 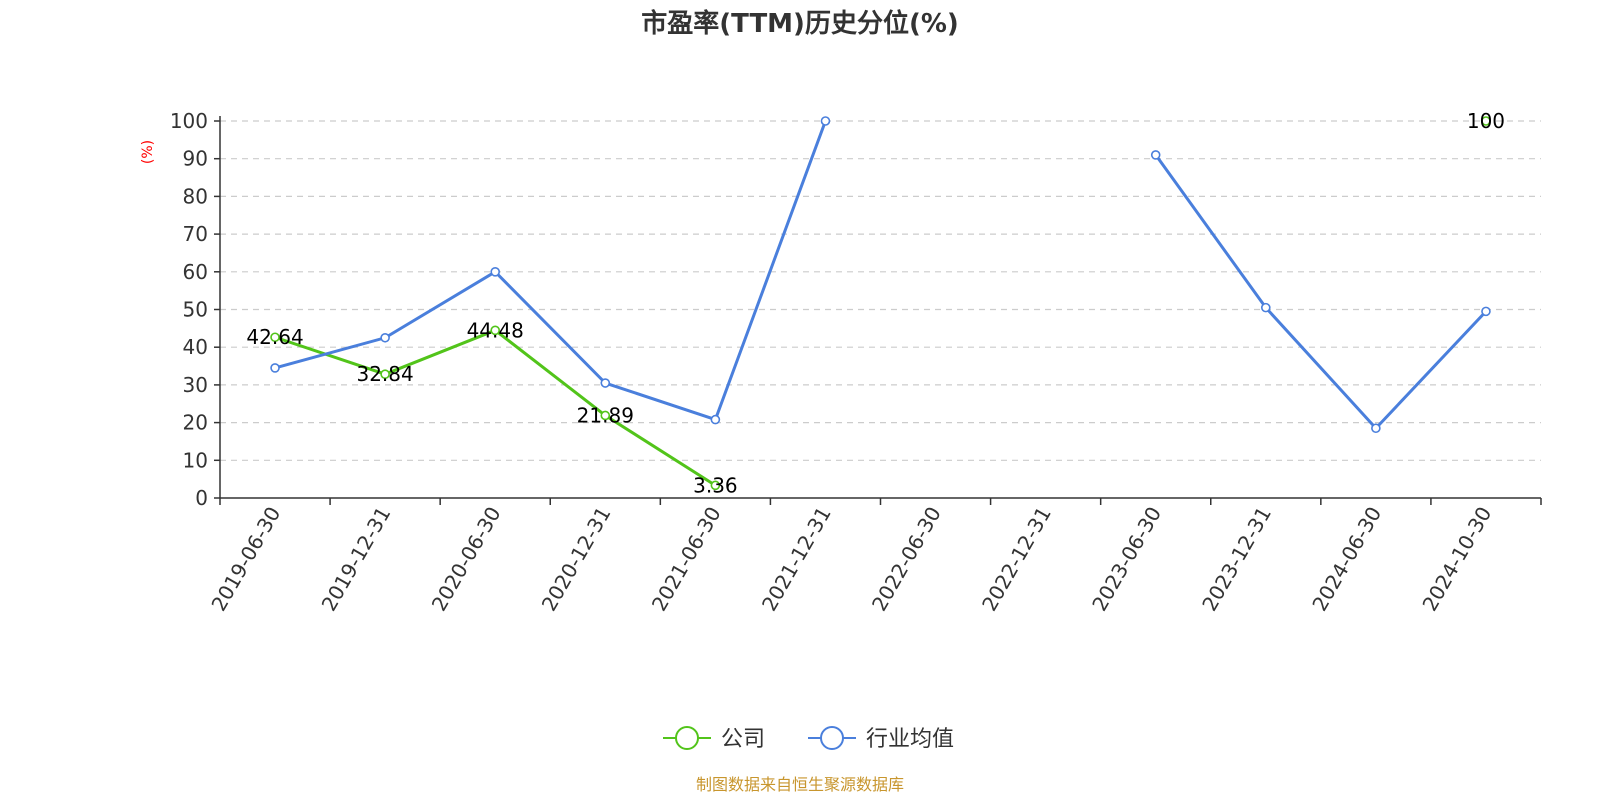 What do you see at coordinates (245, 559) in the screenshot?
I see `x-tick-label: 2019-06-30` at bounding box center [245, 559].